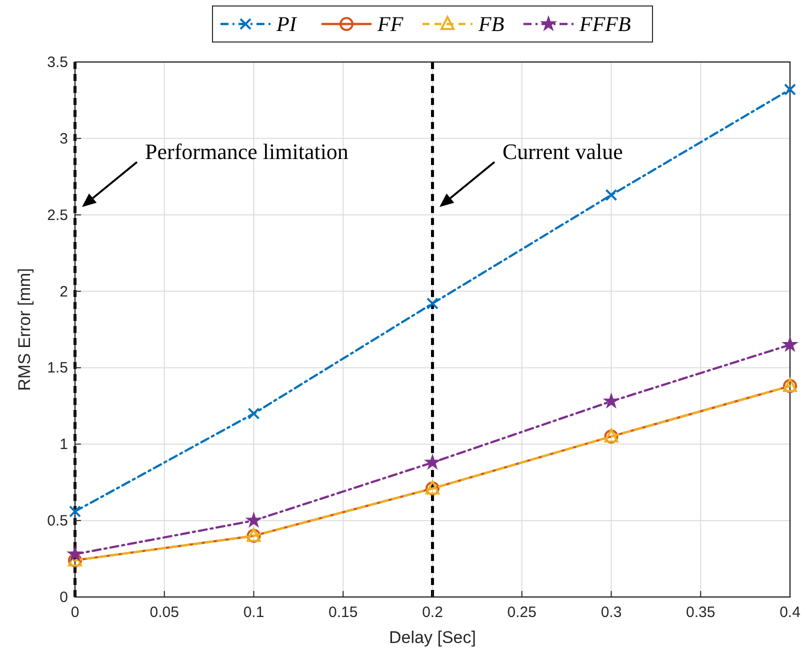 The image size is (809, 661). Describe the element at coordinates (562, 151) in the screenshot. I see `annotation: Current value` at that location.